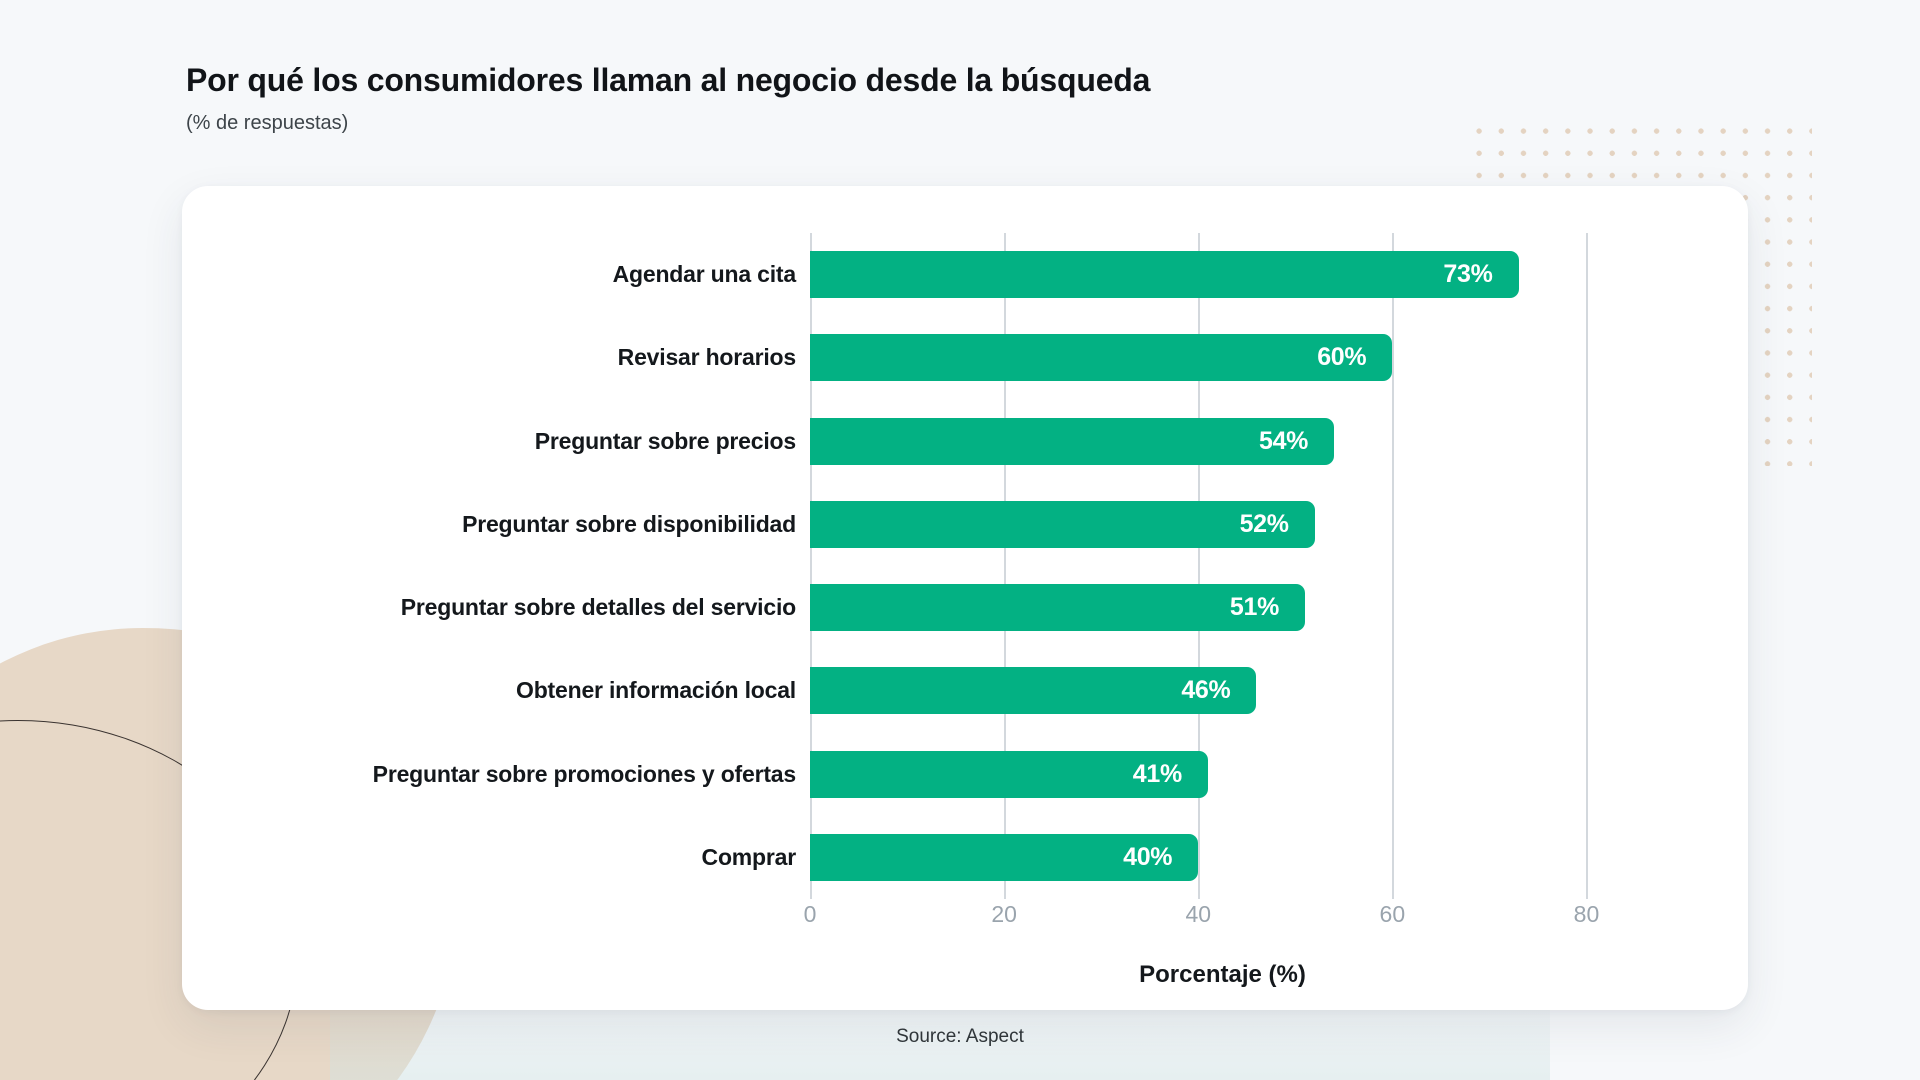 This screenshot has width=1920, height=1080. What do you see at coordinates (1468, 274) in the screenshot?
I see `bar-value-label: 73%` at bounding box center [1468, 274].